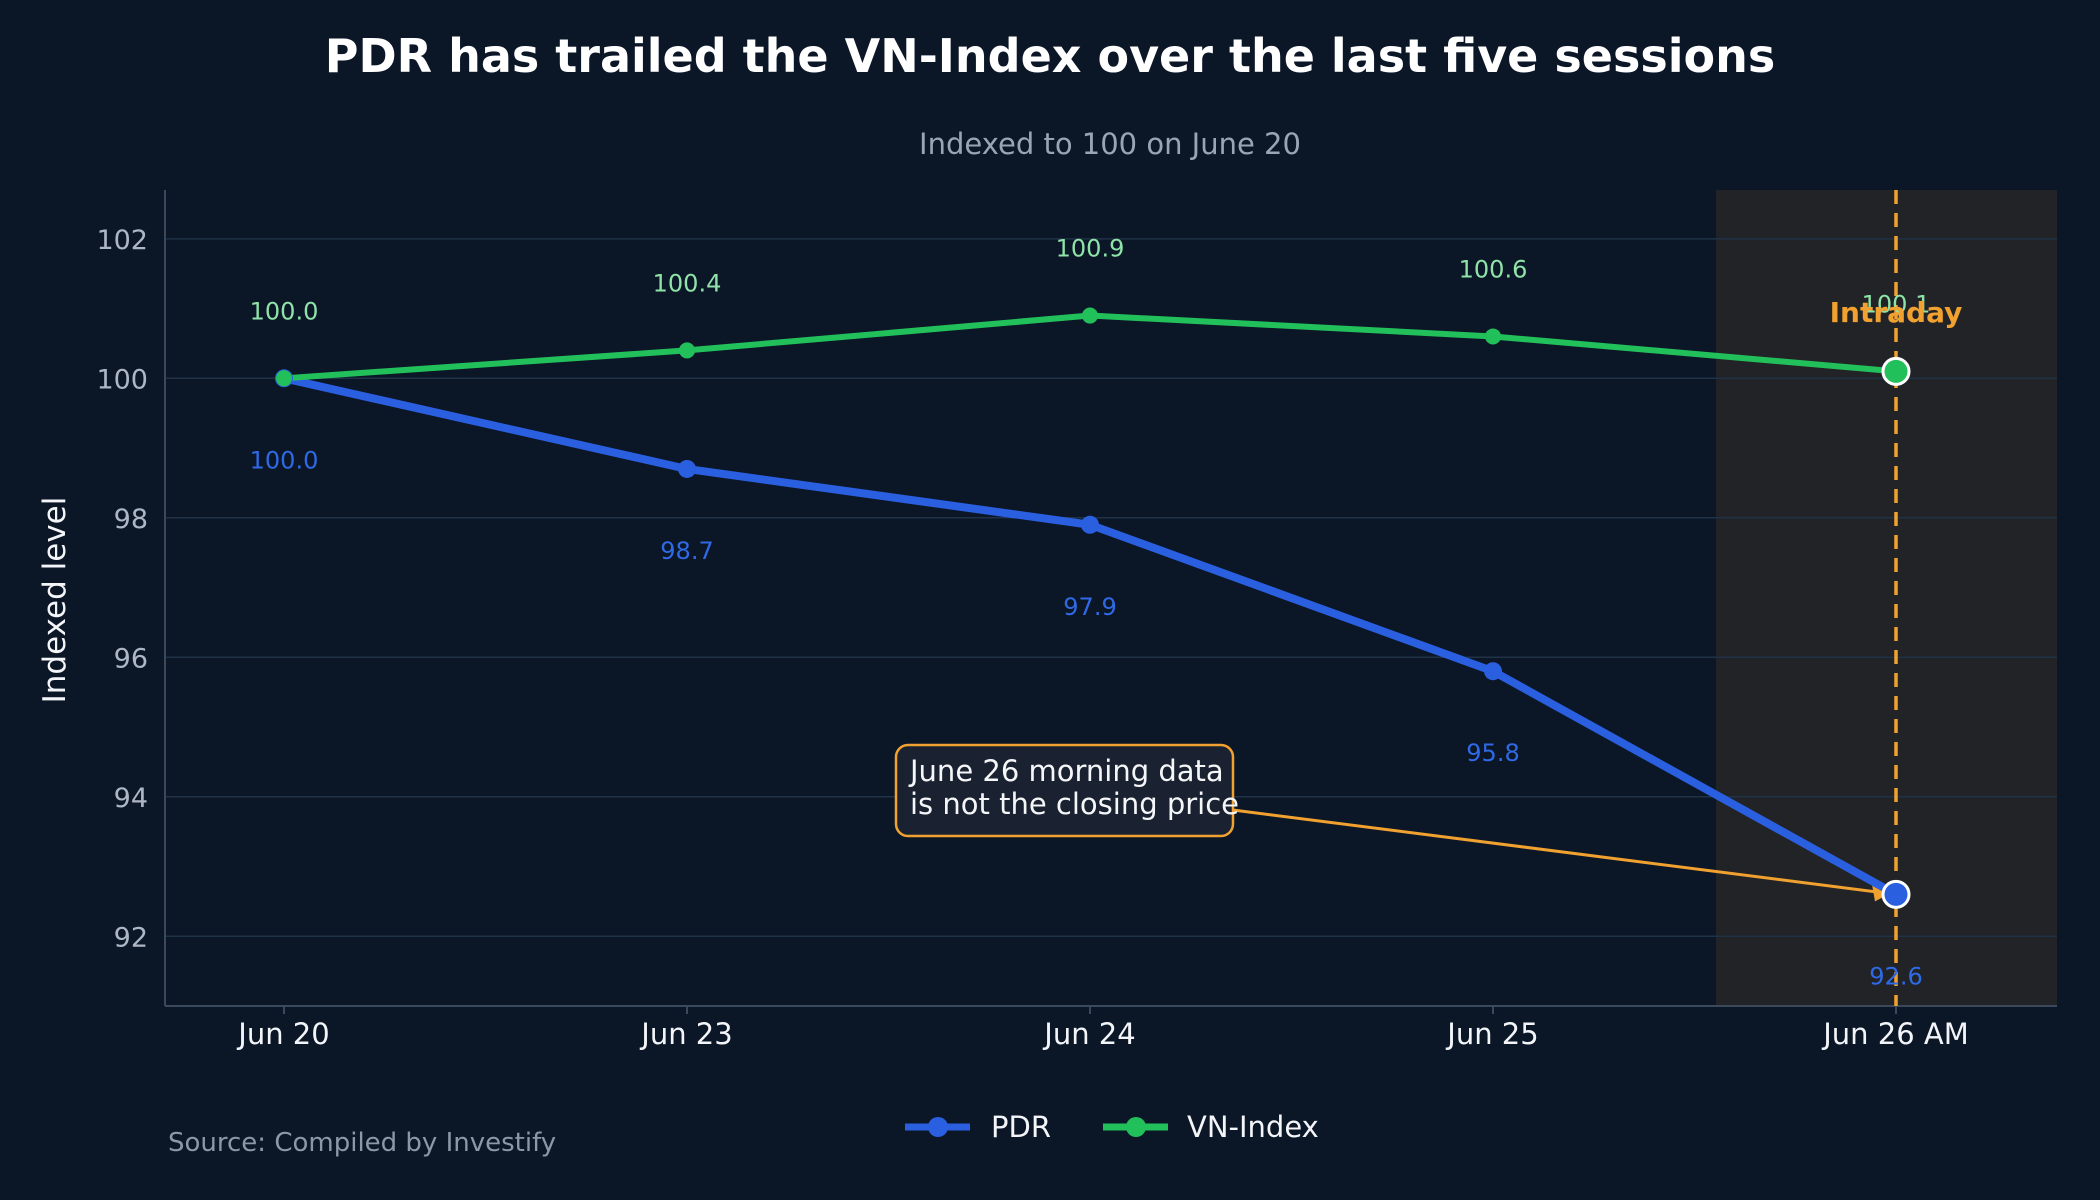 The height and width of the screenshot is (1200, 2100). What do you see at coordinates (122, 240) in the screenshot?
I see `y-tick-label-102: 102` at bounding box center [122, 240].